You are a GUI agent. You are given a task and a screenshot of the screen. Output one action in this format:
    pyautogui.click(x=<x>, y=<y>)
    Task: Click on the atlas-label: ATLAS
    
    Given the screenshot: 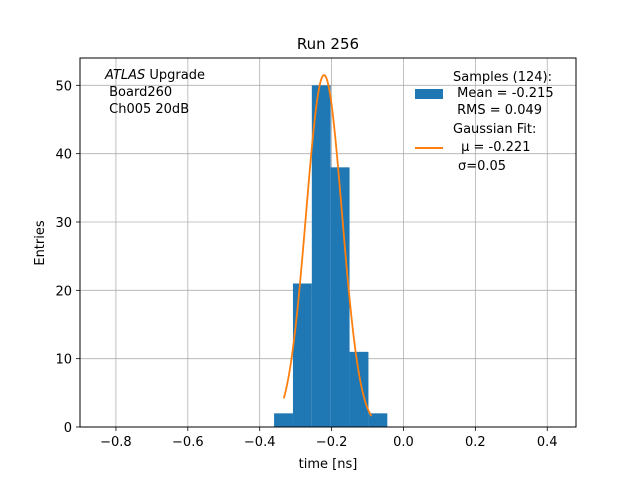 What is the action you would take?
    pyautogui.click(x=124, y=75)
    